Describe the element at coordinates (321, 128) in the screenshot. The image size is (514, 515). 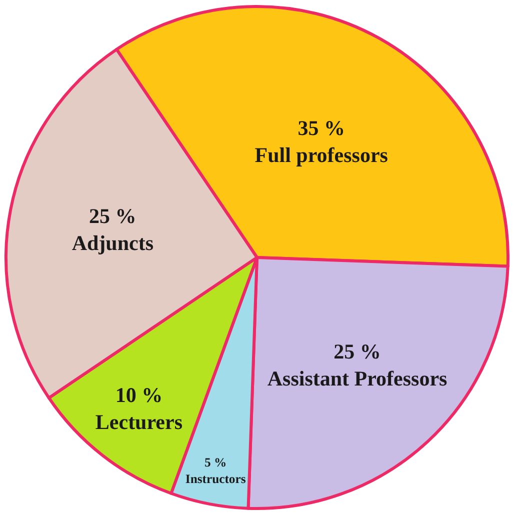
I see `data-label: 35 %` at that location.